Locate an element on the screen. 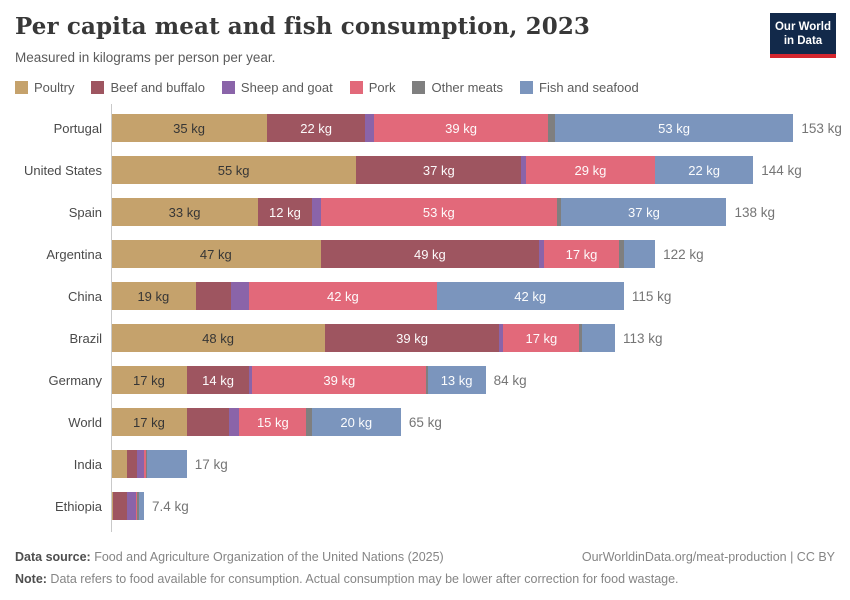 The width and height of the screenshot is (850, 600). segment-beef-and-buffalo: 37 kg is located at coordinates (439, 170).